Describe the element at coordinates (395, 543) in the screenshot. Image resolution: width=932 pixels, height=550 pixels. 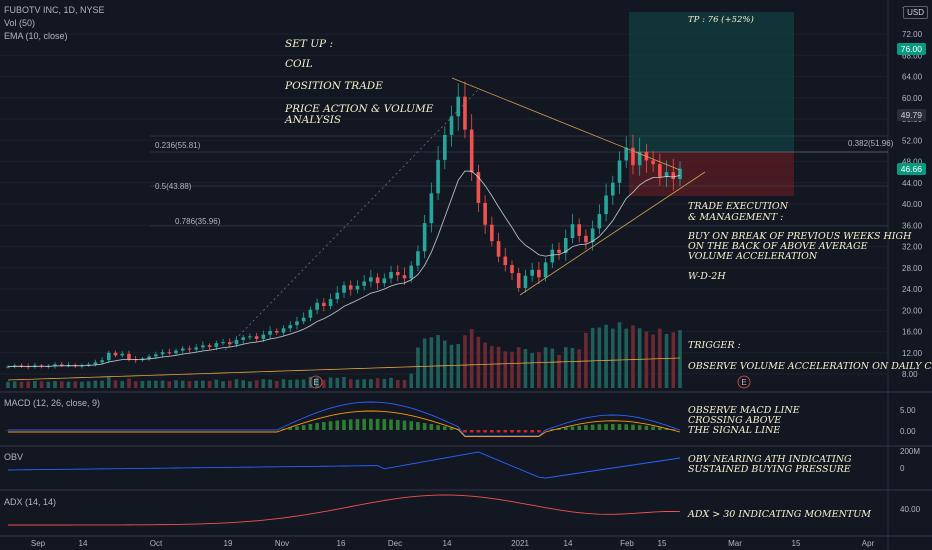
I see `x-axis-label-6: Dec` at that location.